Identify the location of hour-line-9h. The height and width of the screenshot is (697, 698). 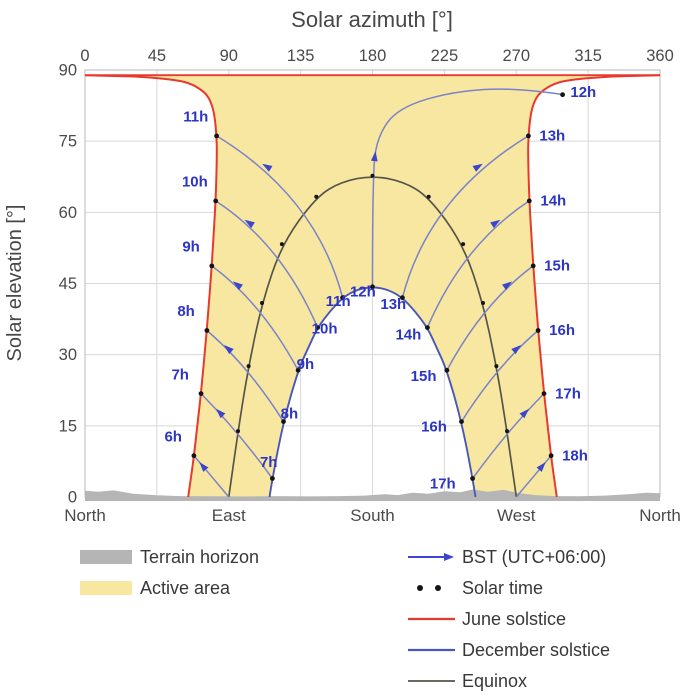
(255, 318).